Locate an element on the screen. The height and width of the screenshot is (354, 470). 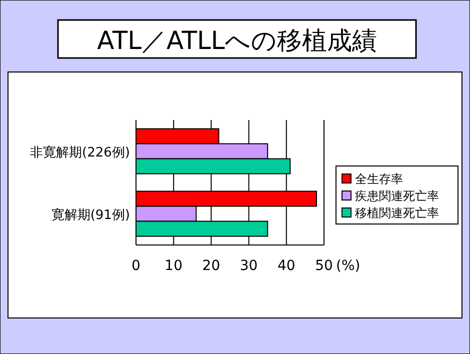
legend-label: 全生存率 is located at coordinates (379, 179).